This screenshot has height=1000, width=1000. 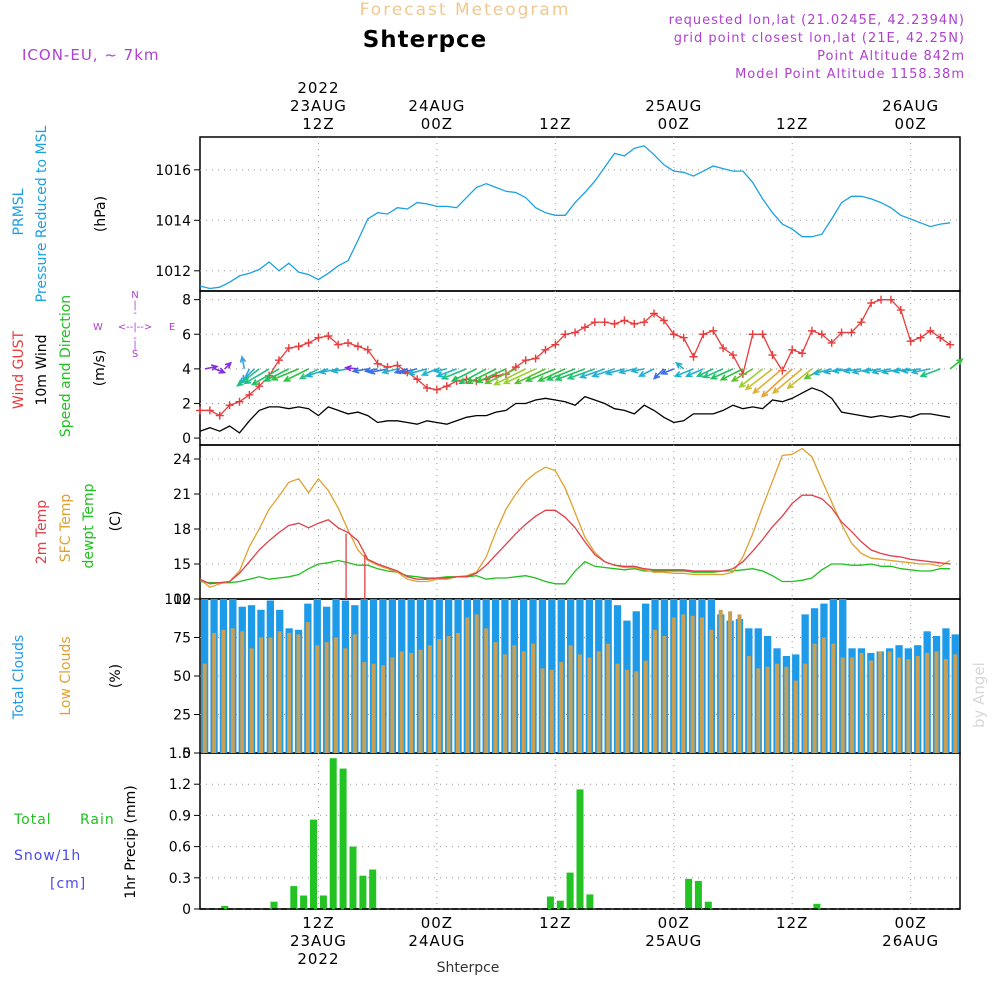 What do you see at coordinates (98, 327) in the screenshot?
I see `svg-text: W` at bounding box center [98, 327].